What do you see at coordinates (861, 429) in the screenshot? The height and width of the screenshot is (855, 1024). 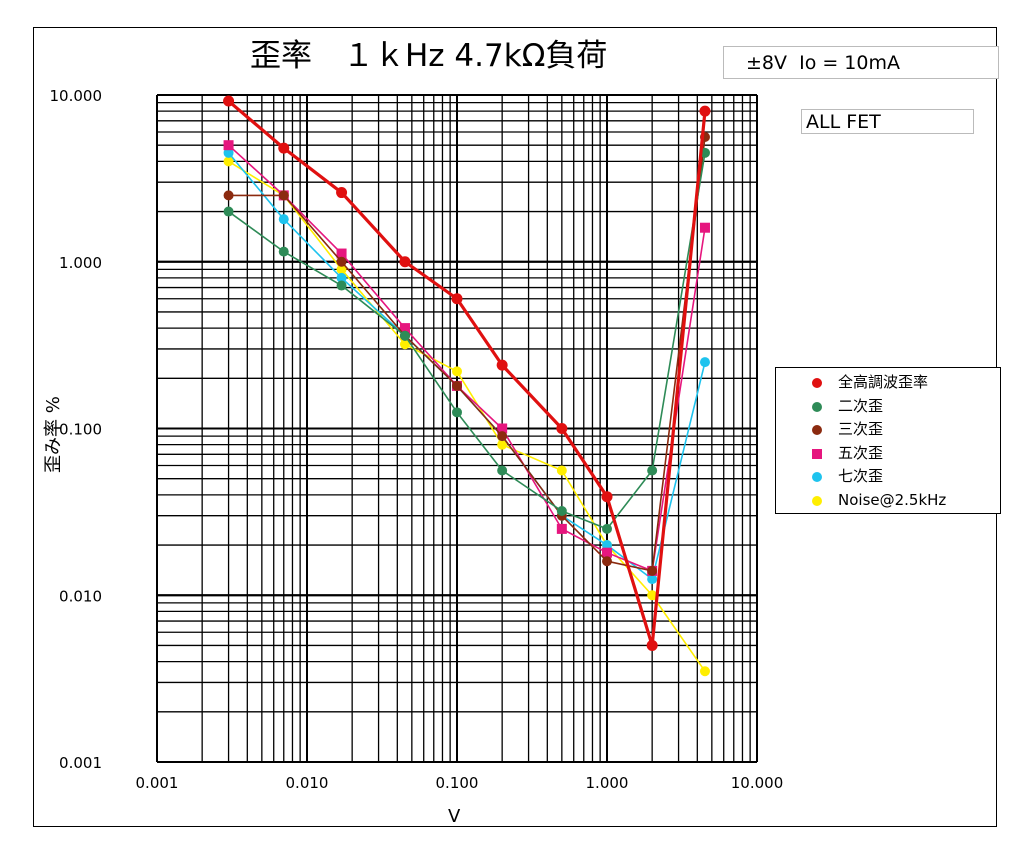 I see `legend-label: 三次歪` at bounding box center [861, 429].